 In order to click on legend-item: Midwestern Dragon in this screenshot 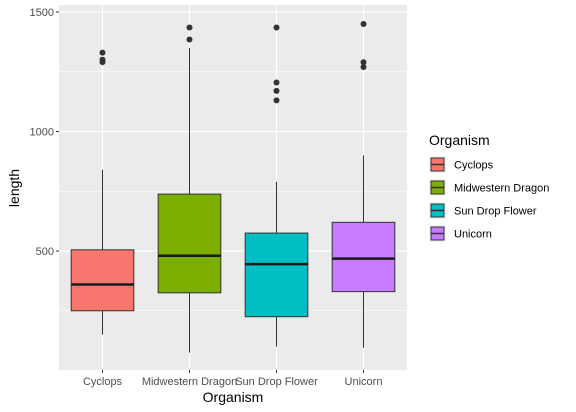, I will do `click(489, 187)`.